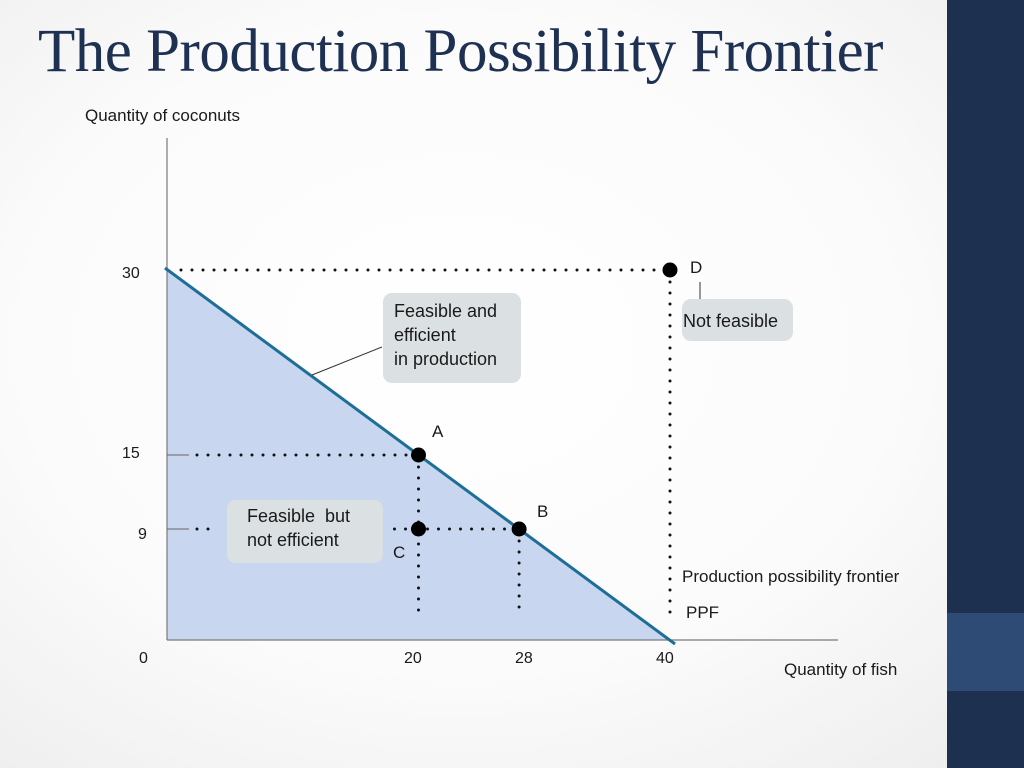  Describe the element at coordinates (791, 576) in the screenshot. I see `ppf-label: Production possibility frontier` at that location.